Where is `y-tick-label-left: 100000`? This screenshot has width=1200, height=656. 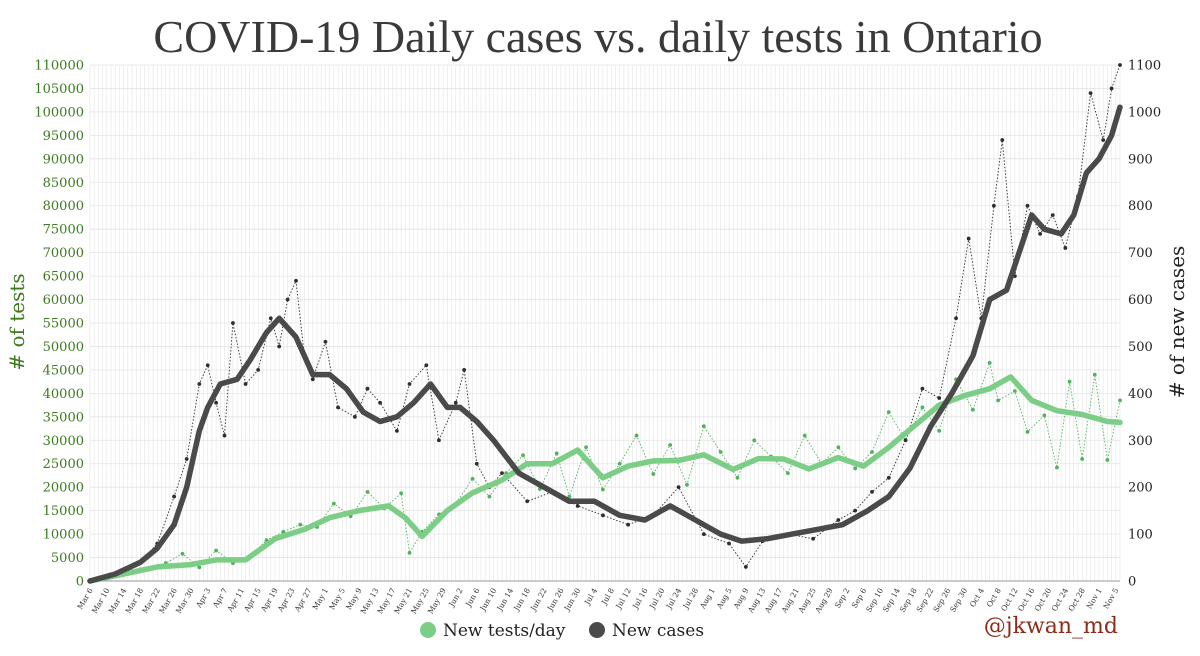 y-tick-label-left: 100000 is located at coordinates (59, 112).